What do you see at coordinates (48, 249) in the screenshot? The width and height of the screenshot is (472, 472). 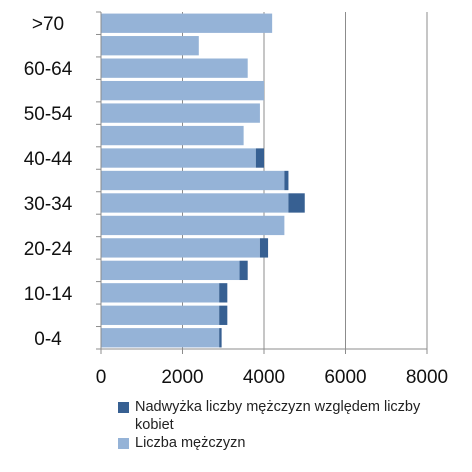 I see `y-tick-label: 20-24` at bounding box center [48, 249].